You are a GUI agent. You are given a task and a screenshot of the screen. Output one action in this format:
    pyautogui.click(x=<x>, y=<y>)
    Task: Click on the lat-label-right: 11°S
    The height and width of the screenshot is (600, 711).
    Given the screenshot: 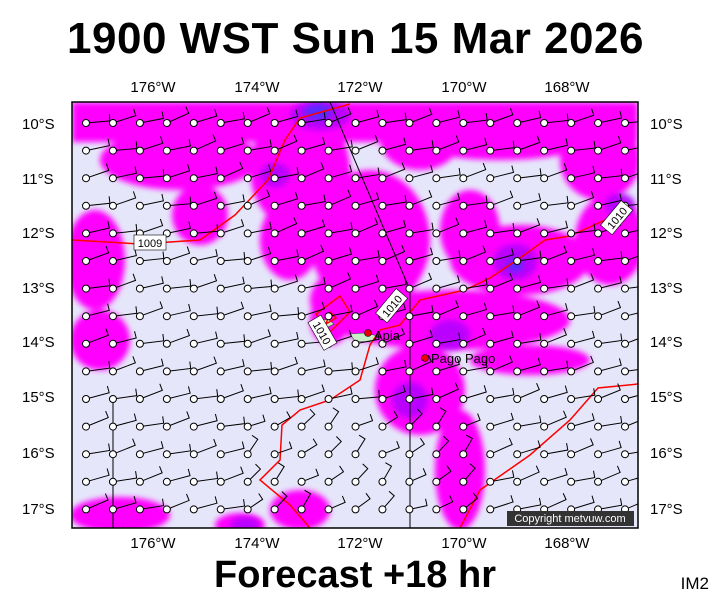 What is the action you would take?
    pyautogui.click(x=666, y=179)
    